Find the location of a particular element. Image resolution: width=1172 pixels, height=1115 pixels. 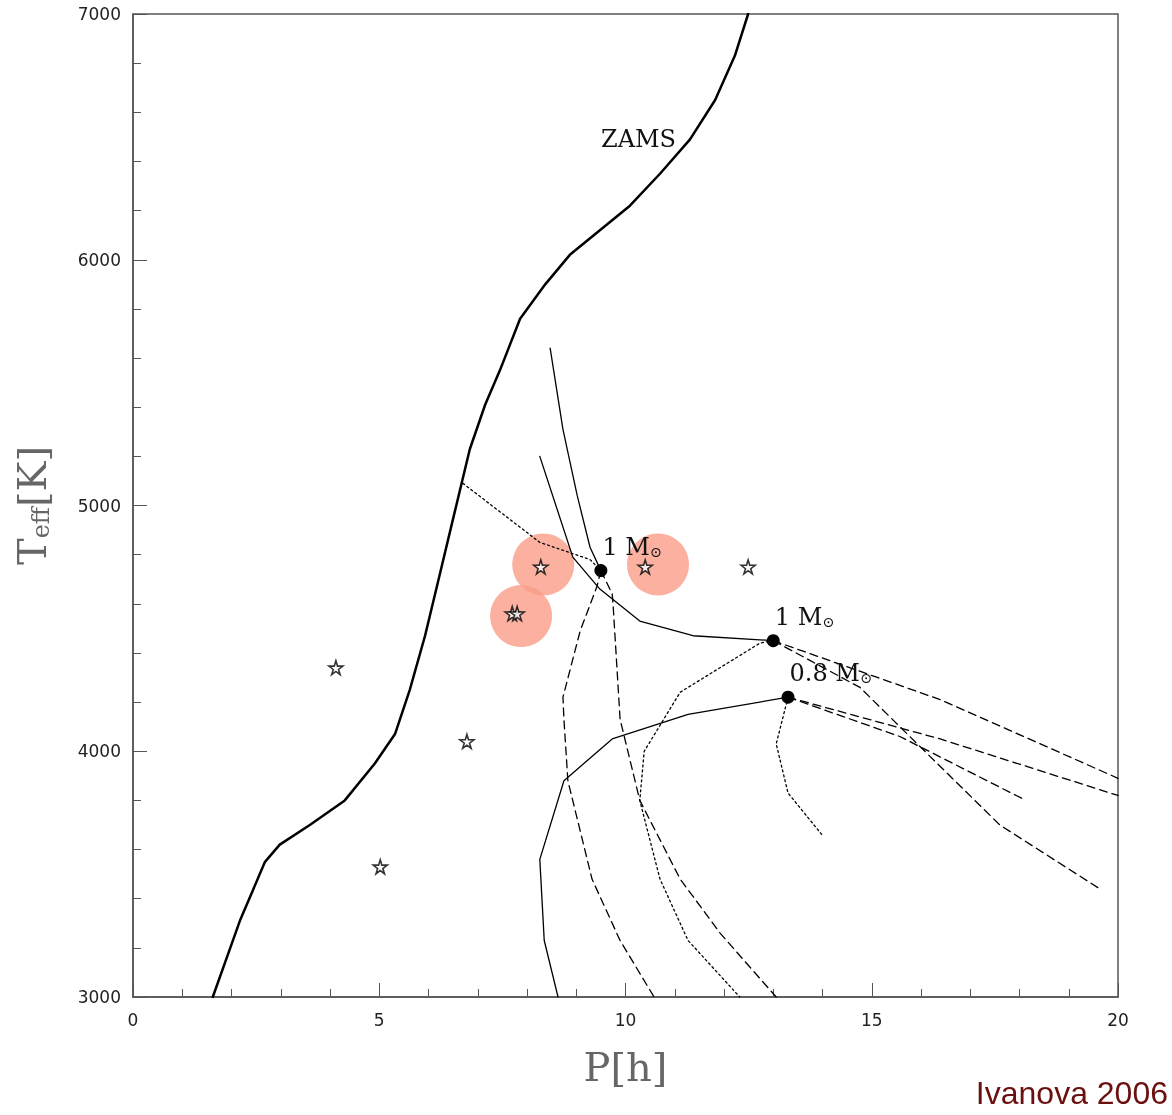

x-tick-label: 15 is located at coordinates (871, 1019).